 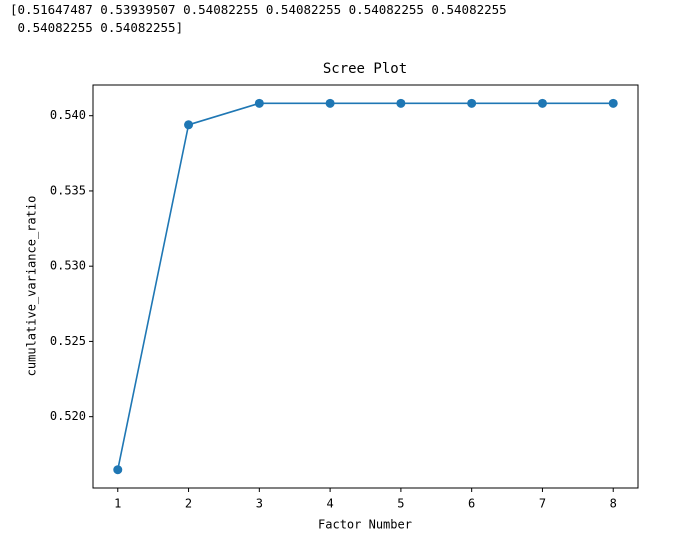 I want to click on x-tick-label: 5, so click(x=400, y=504).